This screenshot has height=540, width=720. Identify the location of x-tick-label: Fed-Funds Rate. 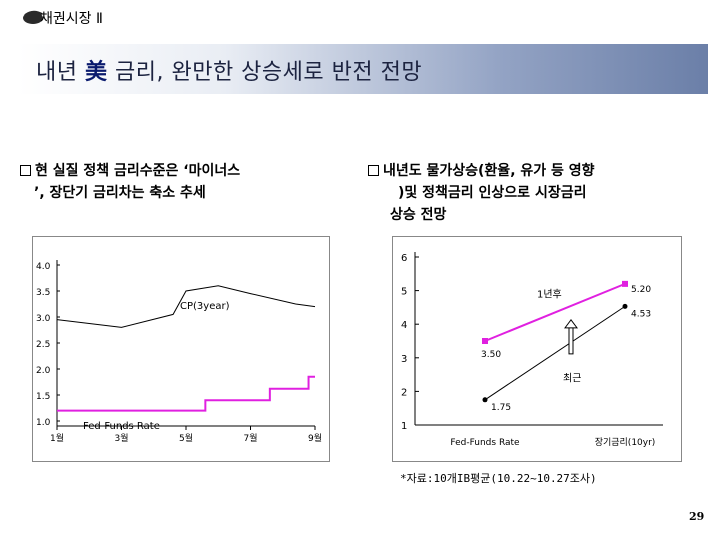
(485, 443).